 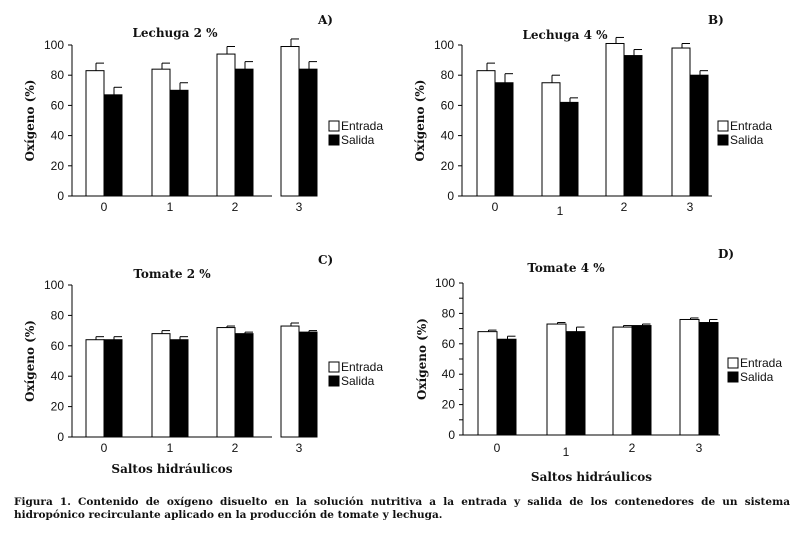 I want to click on panel-letter: B), so click(x=716, y=20).